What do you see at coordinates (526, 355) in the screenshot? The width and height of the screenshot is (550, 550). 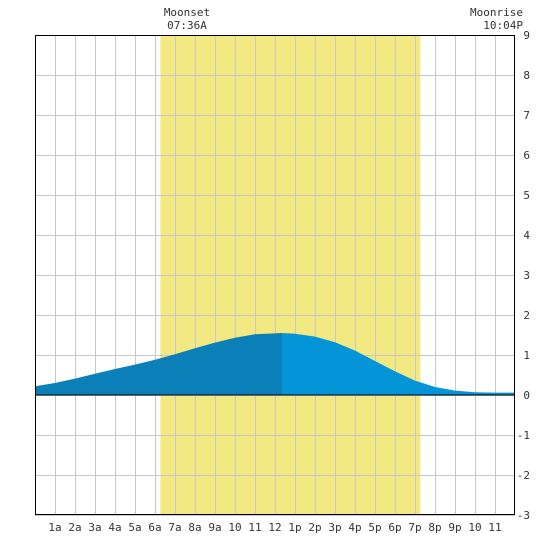 I see `y-tick-label: 1` at bounding box center [526, 355].